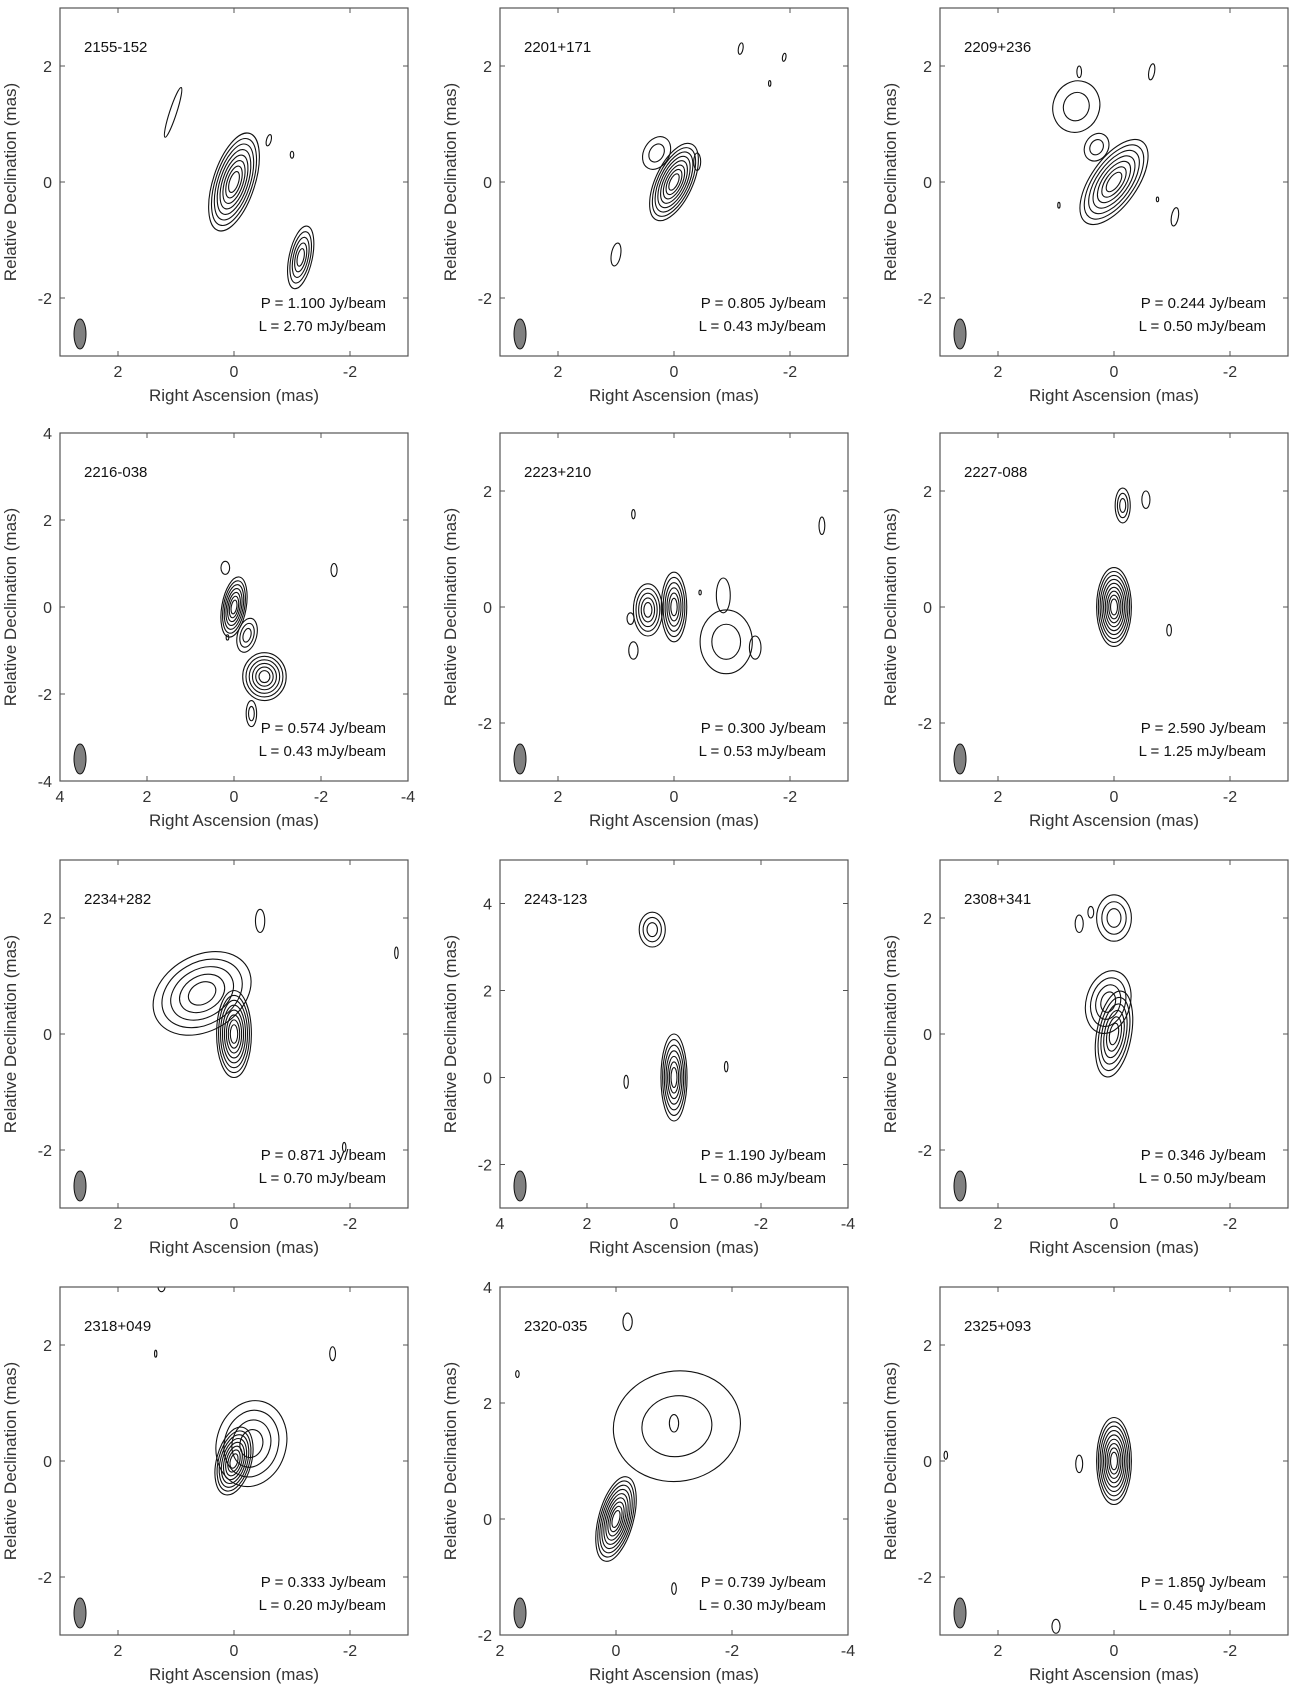 The height and width of the screenshot is (1704, 1296). Describe the element at coordinates (245, 1391) in the screenshot. I see `contour-group` at that location.